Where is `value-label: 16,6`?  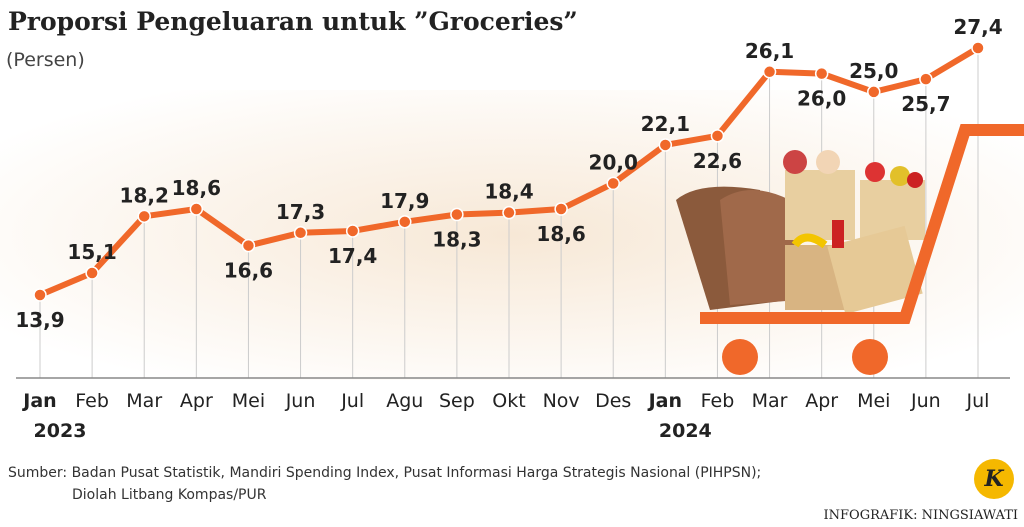 value-label: 16,6 is located at coordinates (248, 271).